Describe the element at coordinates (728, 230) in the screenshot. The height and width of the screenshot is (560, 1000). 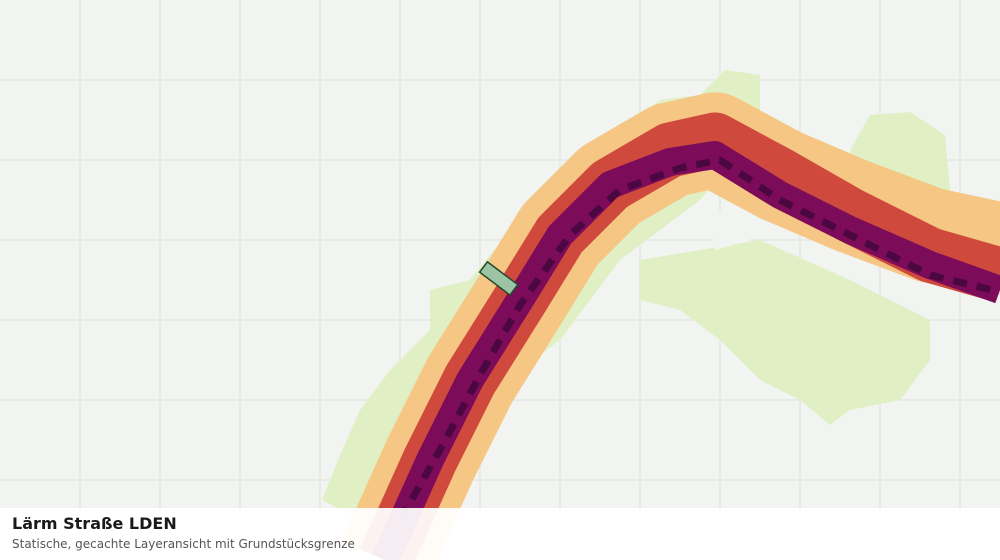
I see `gap` at that location.